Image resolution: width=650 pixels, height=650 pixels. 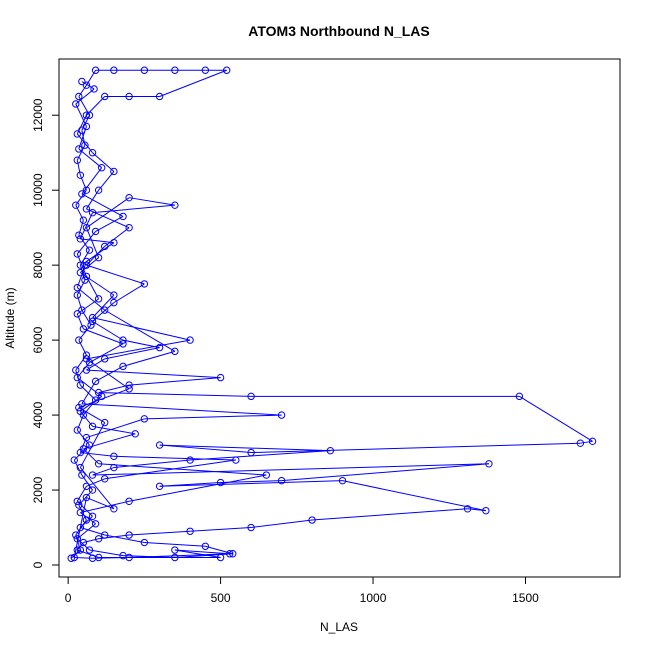 What do you see at coordinates (45, 333) in the screenshot?
I see `y-axis: 0 2000 4000 6000 8000 10000 12000` at bounding box center [45, 333].